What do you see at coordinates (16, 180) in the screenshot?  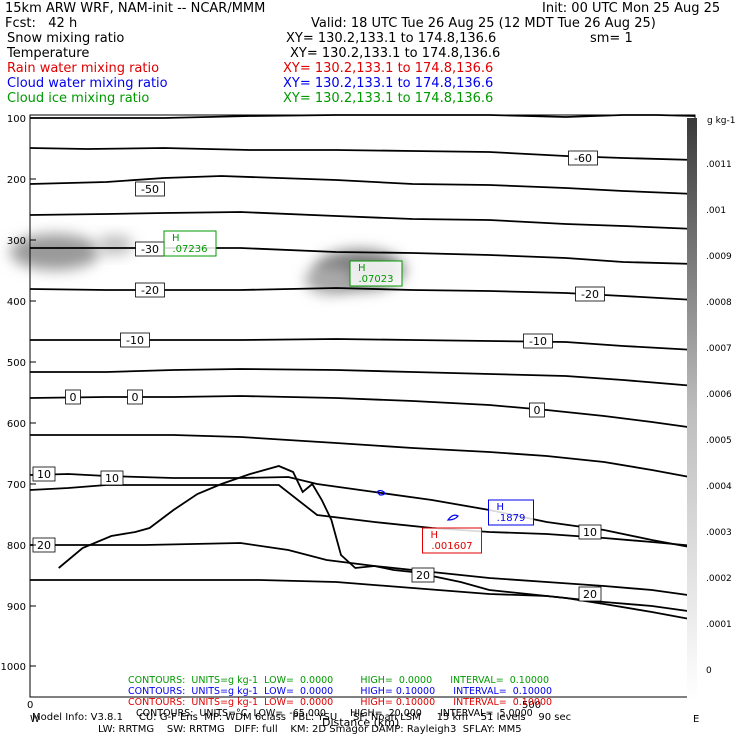 I see `y-tick-label: 200` at bounding box center [16, 180].